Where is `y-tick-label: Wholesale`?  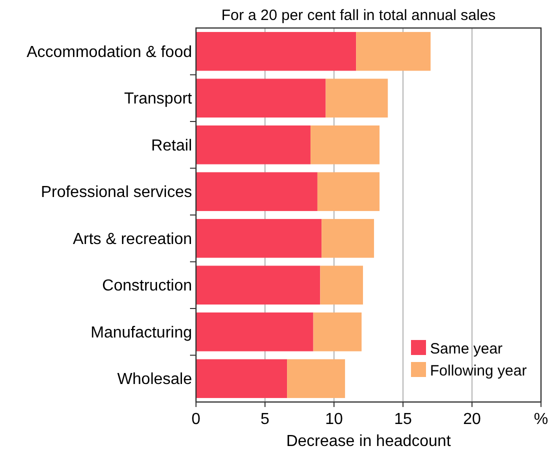
y-tick-label: Wholesale is located at coordinates (154, 379).